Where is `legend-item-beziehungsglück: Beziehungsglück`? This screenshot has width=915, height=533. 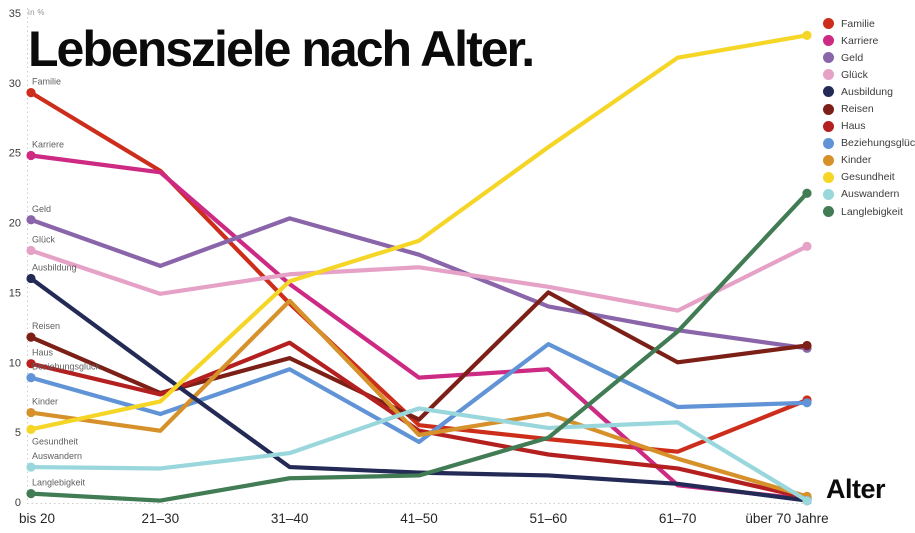 legend-item-beziehungsglück: Beziehungsglück is located at coordinates (869, 143).